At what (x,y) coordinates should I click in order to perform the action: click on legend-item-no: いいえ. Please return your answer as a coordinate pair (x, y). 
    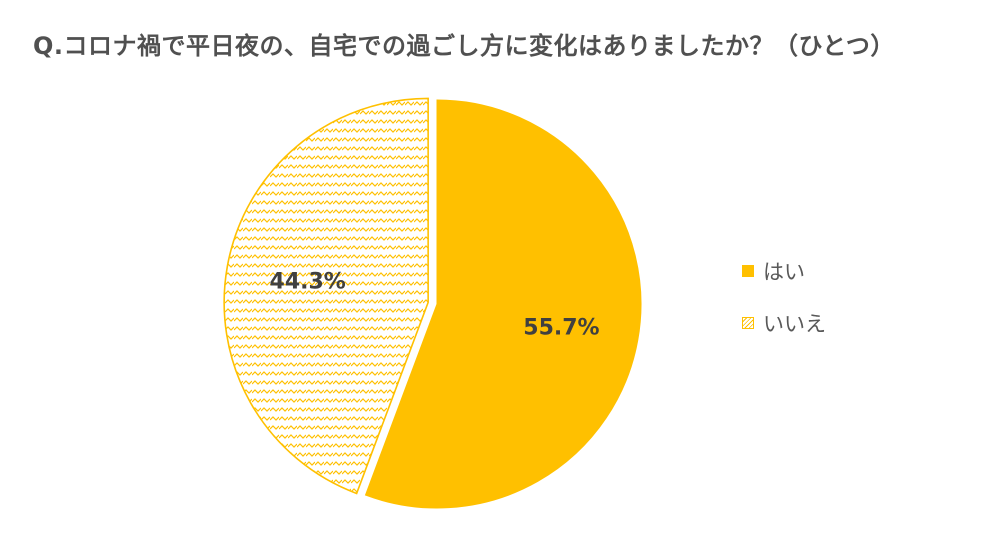
    Looking at the image, I should click on (784, 323).